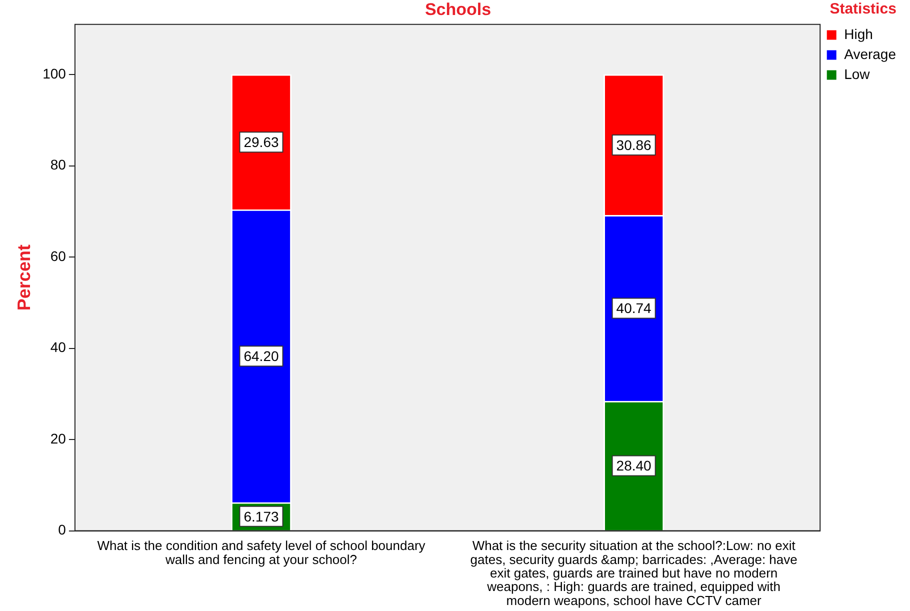 Image resolution: width=910 pixels, height=611 pixels. What do you see at coordinates (58, 347) in the screenshot?
I see `y-tick-label: 40` at bounding box center [58, 347].